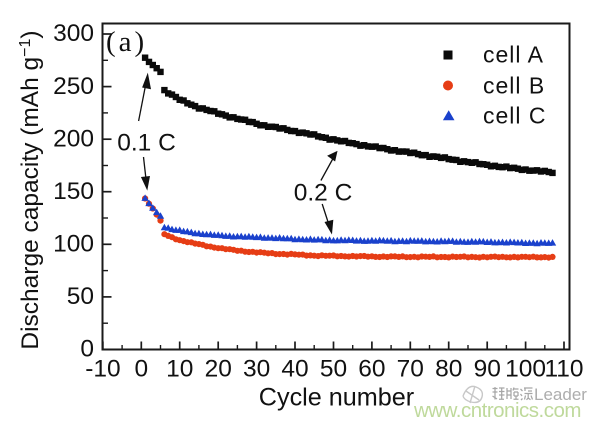  I want to click on svg-text: (a), so click(126, 42).